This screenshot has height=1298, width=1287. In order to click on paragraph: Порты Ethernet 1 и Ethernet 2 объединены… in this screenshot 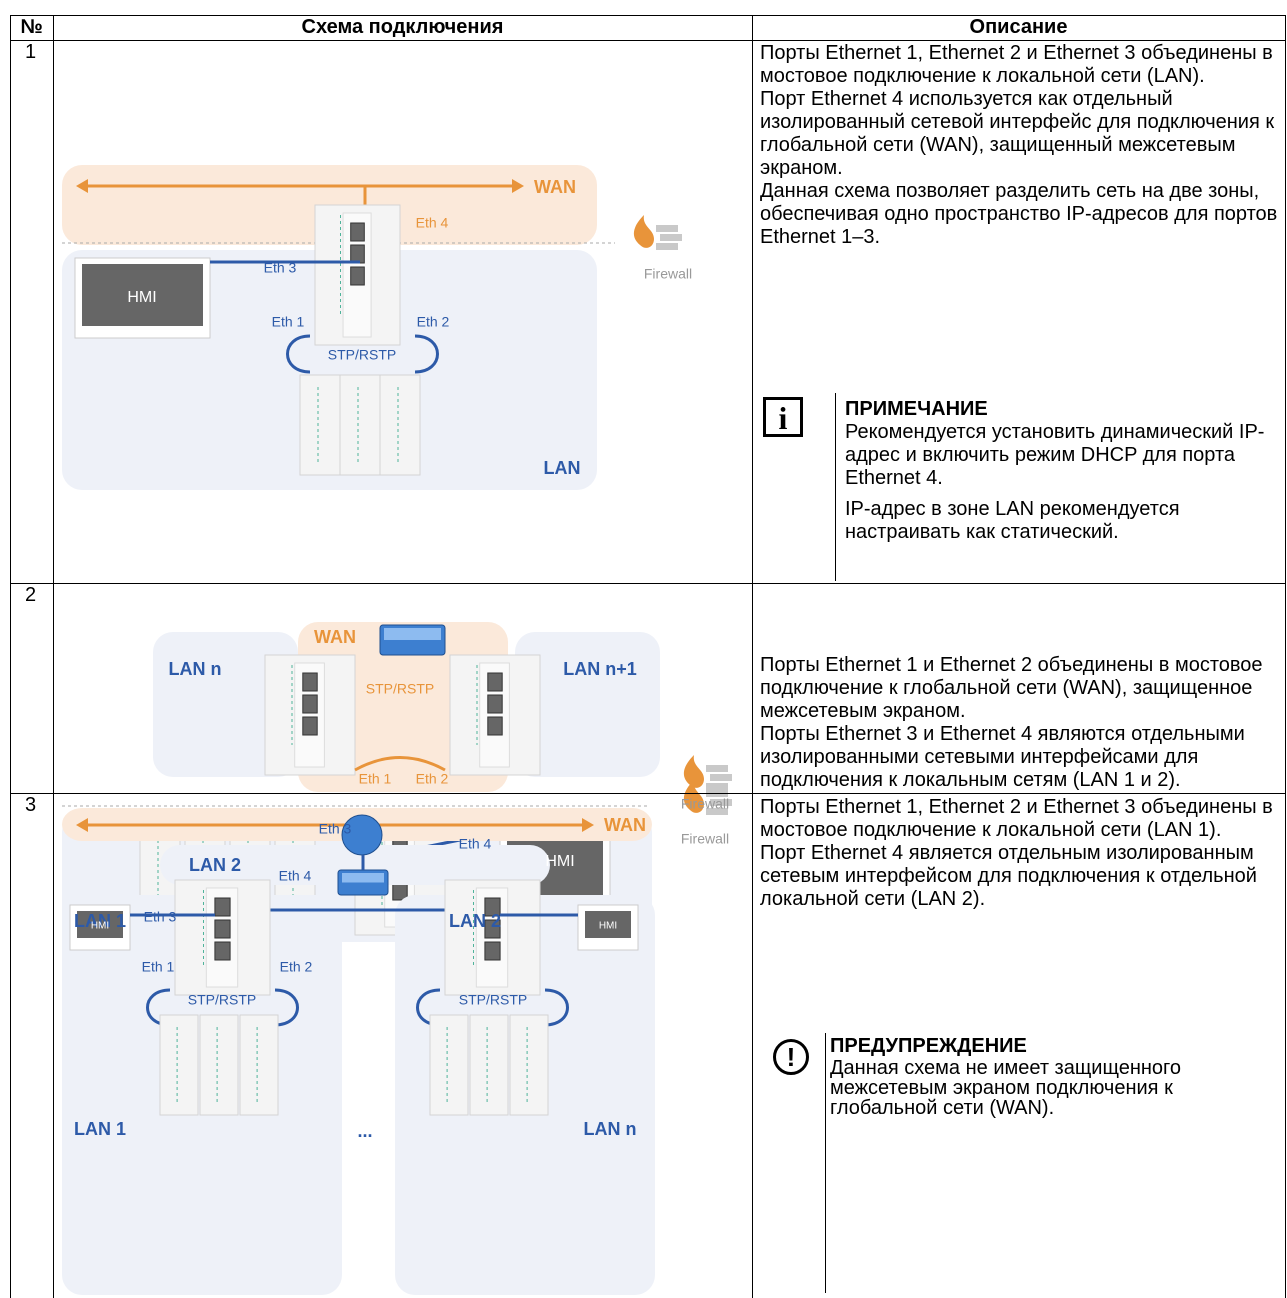, I will do `click(1011, 688)`.